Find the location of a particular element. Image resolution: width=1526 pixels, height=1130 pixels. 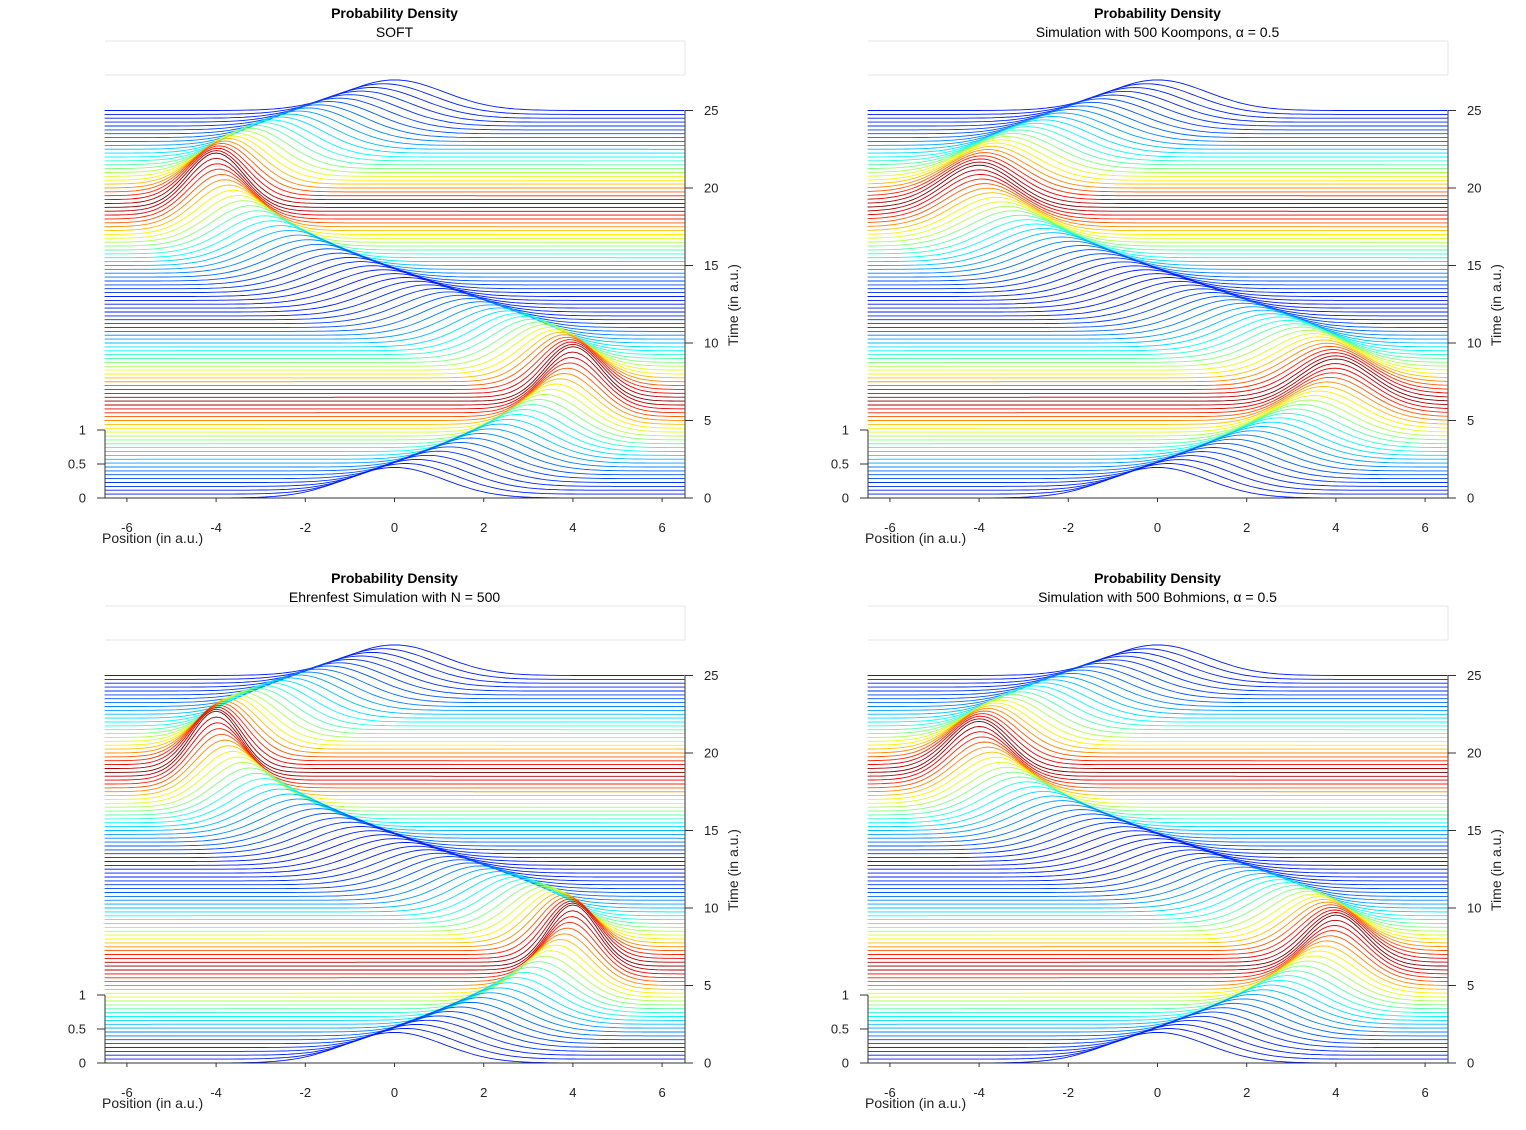

grid-lines is located at coordinates (395, 623).